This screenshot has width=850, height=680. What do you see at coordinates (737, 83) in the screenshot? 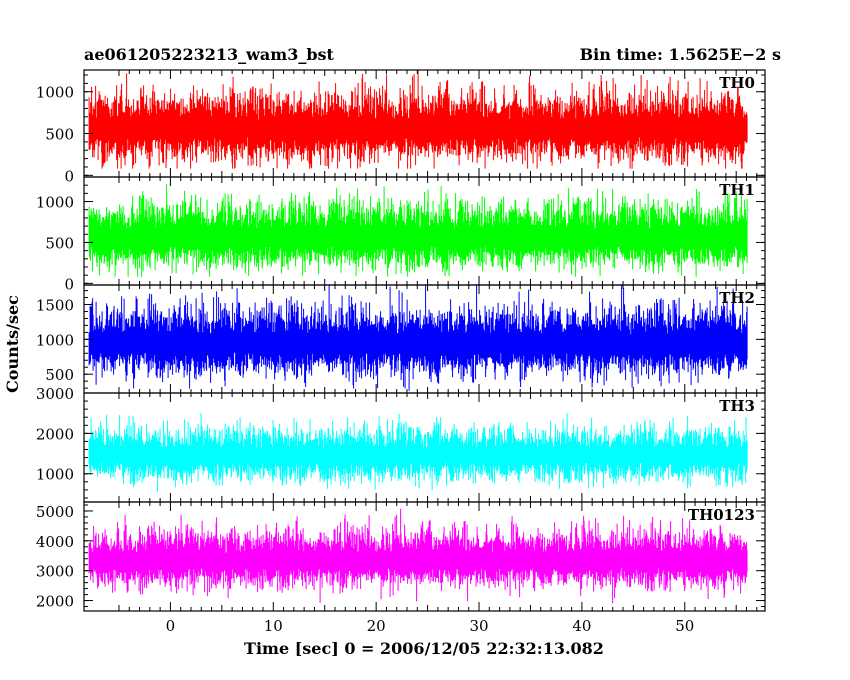
I see `legend-th0: TH0` at bounding box center [737, 83].